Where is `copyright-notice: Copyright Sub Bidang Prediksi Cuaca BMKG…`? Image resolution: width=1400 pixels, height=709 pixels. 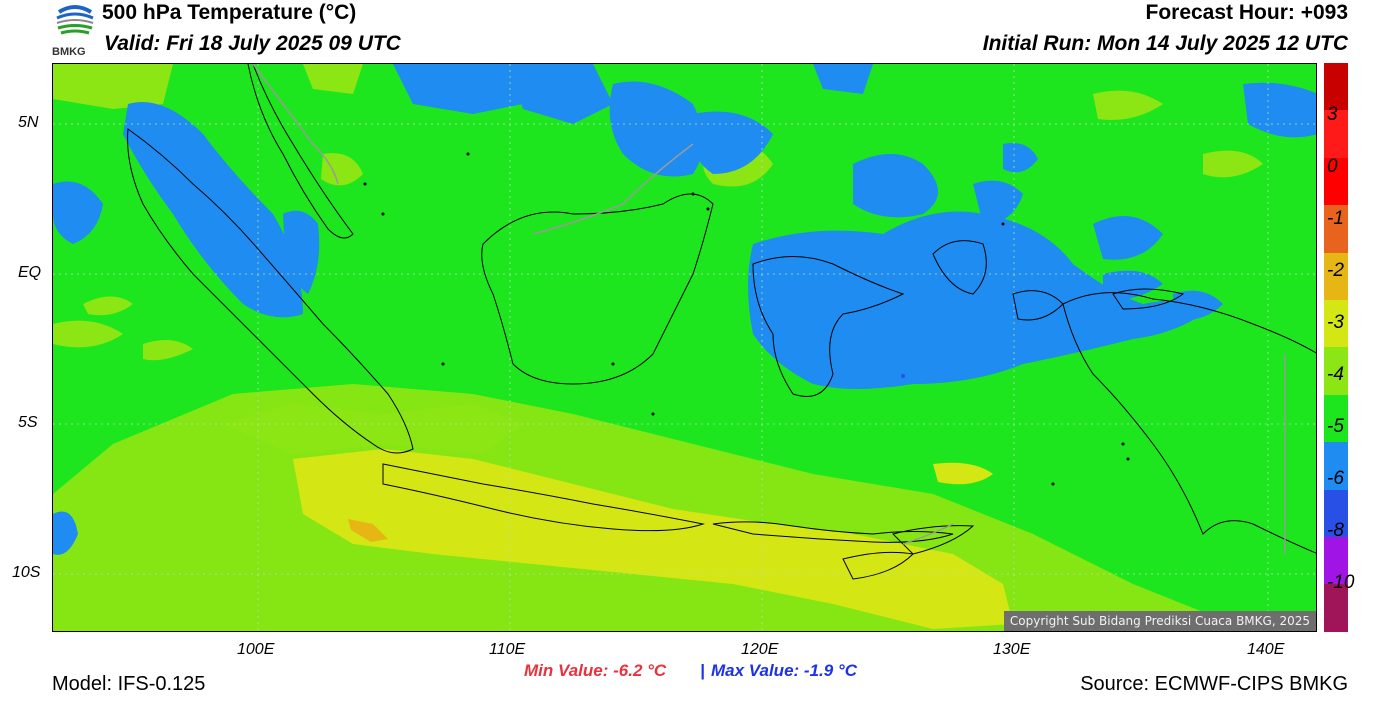
copyright-notice: Copyright Sub Bidang Prediksi Cuaca BMKG… is located at coordinates (1159, 621).